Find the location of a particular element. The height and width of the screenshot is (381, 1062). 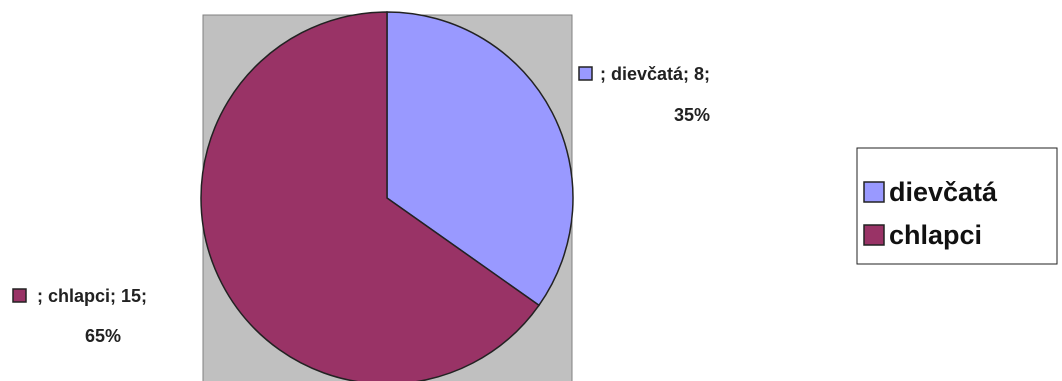

legend-box is located at coordinates (957, 206).